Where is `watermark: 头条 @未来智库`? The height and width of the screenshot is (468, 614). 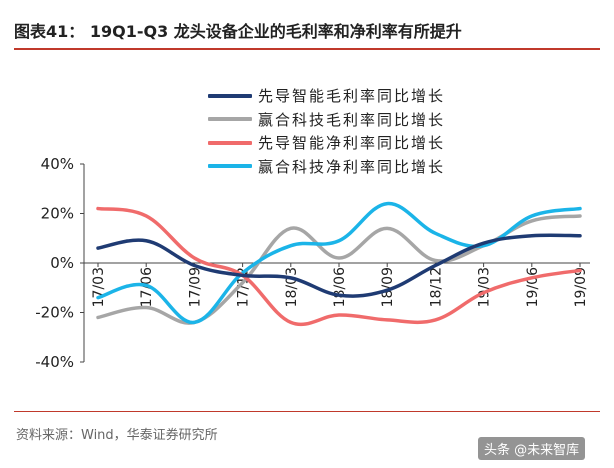 watermark: 头条 @未来智库 is located at coordinates (532, 448).